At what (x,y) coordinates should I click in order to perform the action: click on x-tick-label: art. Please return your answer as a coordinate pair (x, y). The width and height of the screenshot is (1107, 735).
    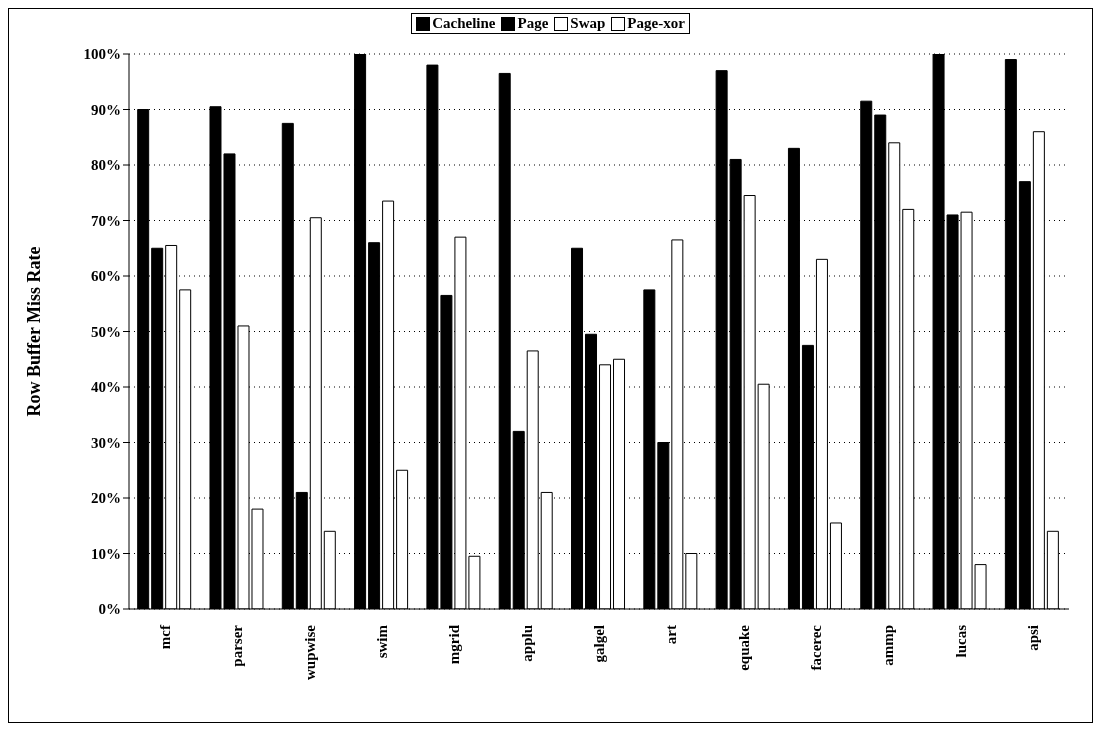
    Looking at the image, I should click on (671, 635).